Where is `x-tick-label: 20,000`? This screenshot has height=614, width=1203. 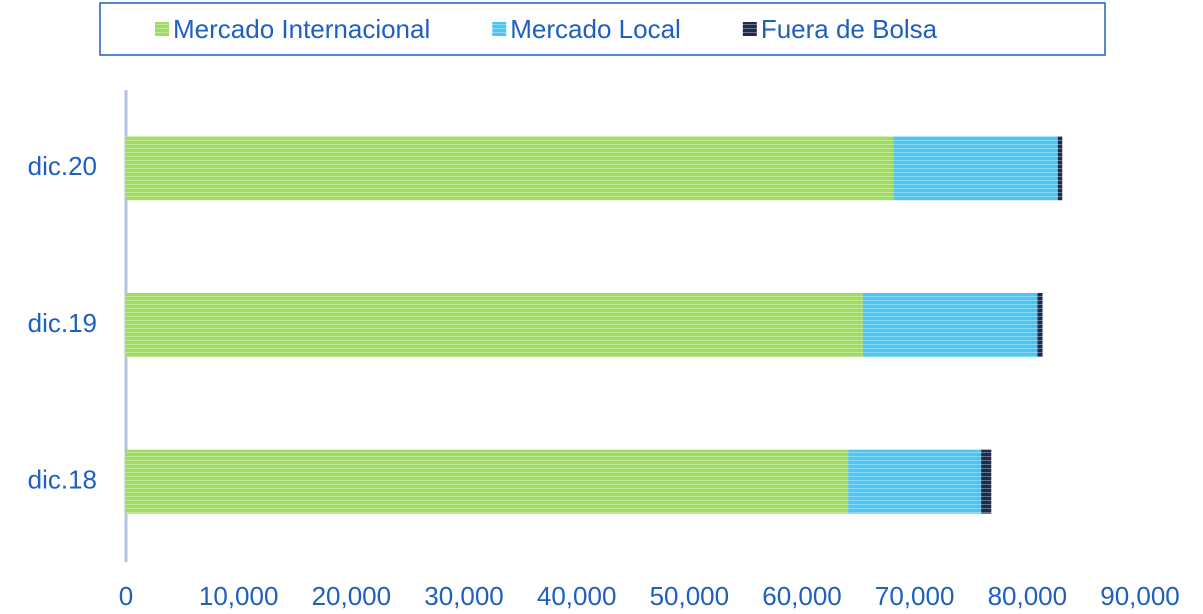
x-tick-label: 20,000 is located at coordinates (352, 596).